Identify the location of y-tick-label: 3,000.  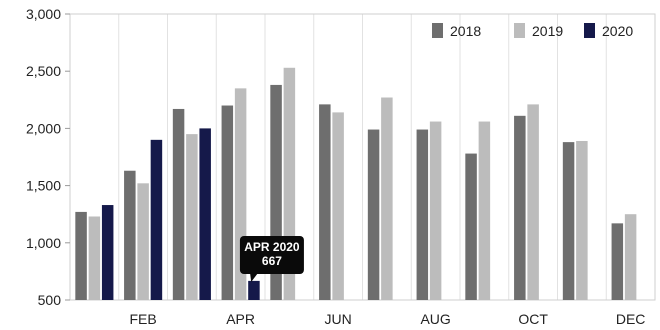
(43, 14).